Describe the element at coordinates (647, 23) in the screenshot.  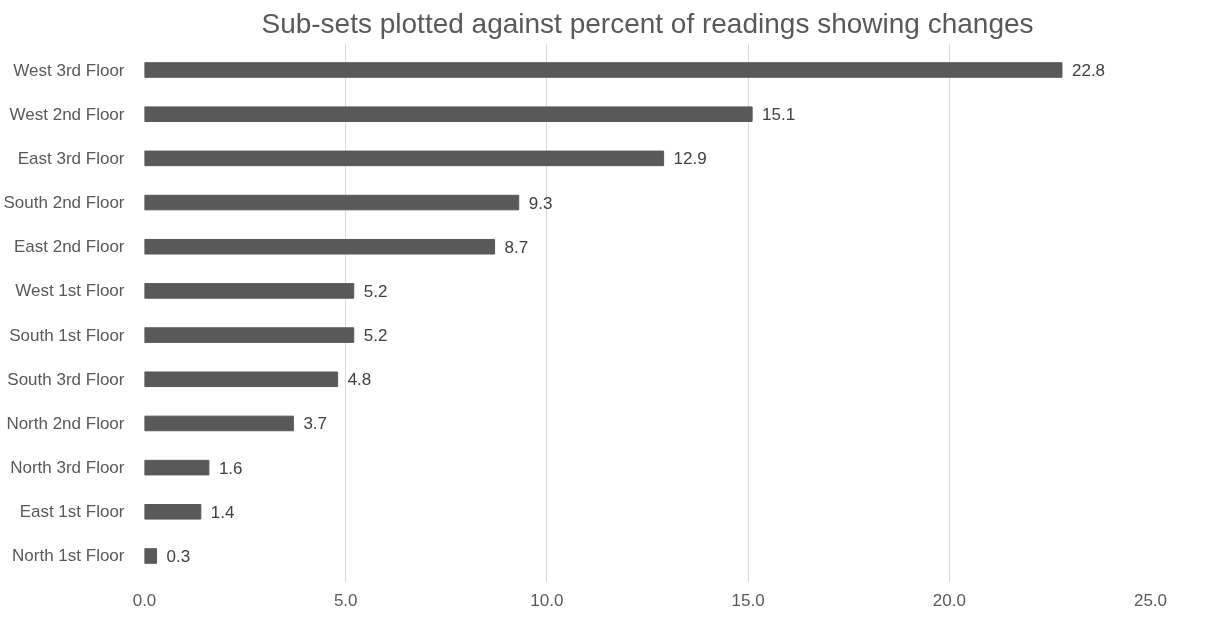
I see `chart-title: Sub-sets plotted against percent of readings showing changes` at that location.